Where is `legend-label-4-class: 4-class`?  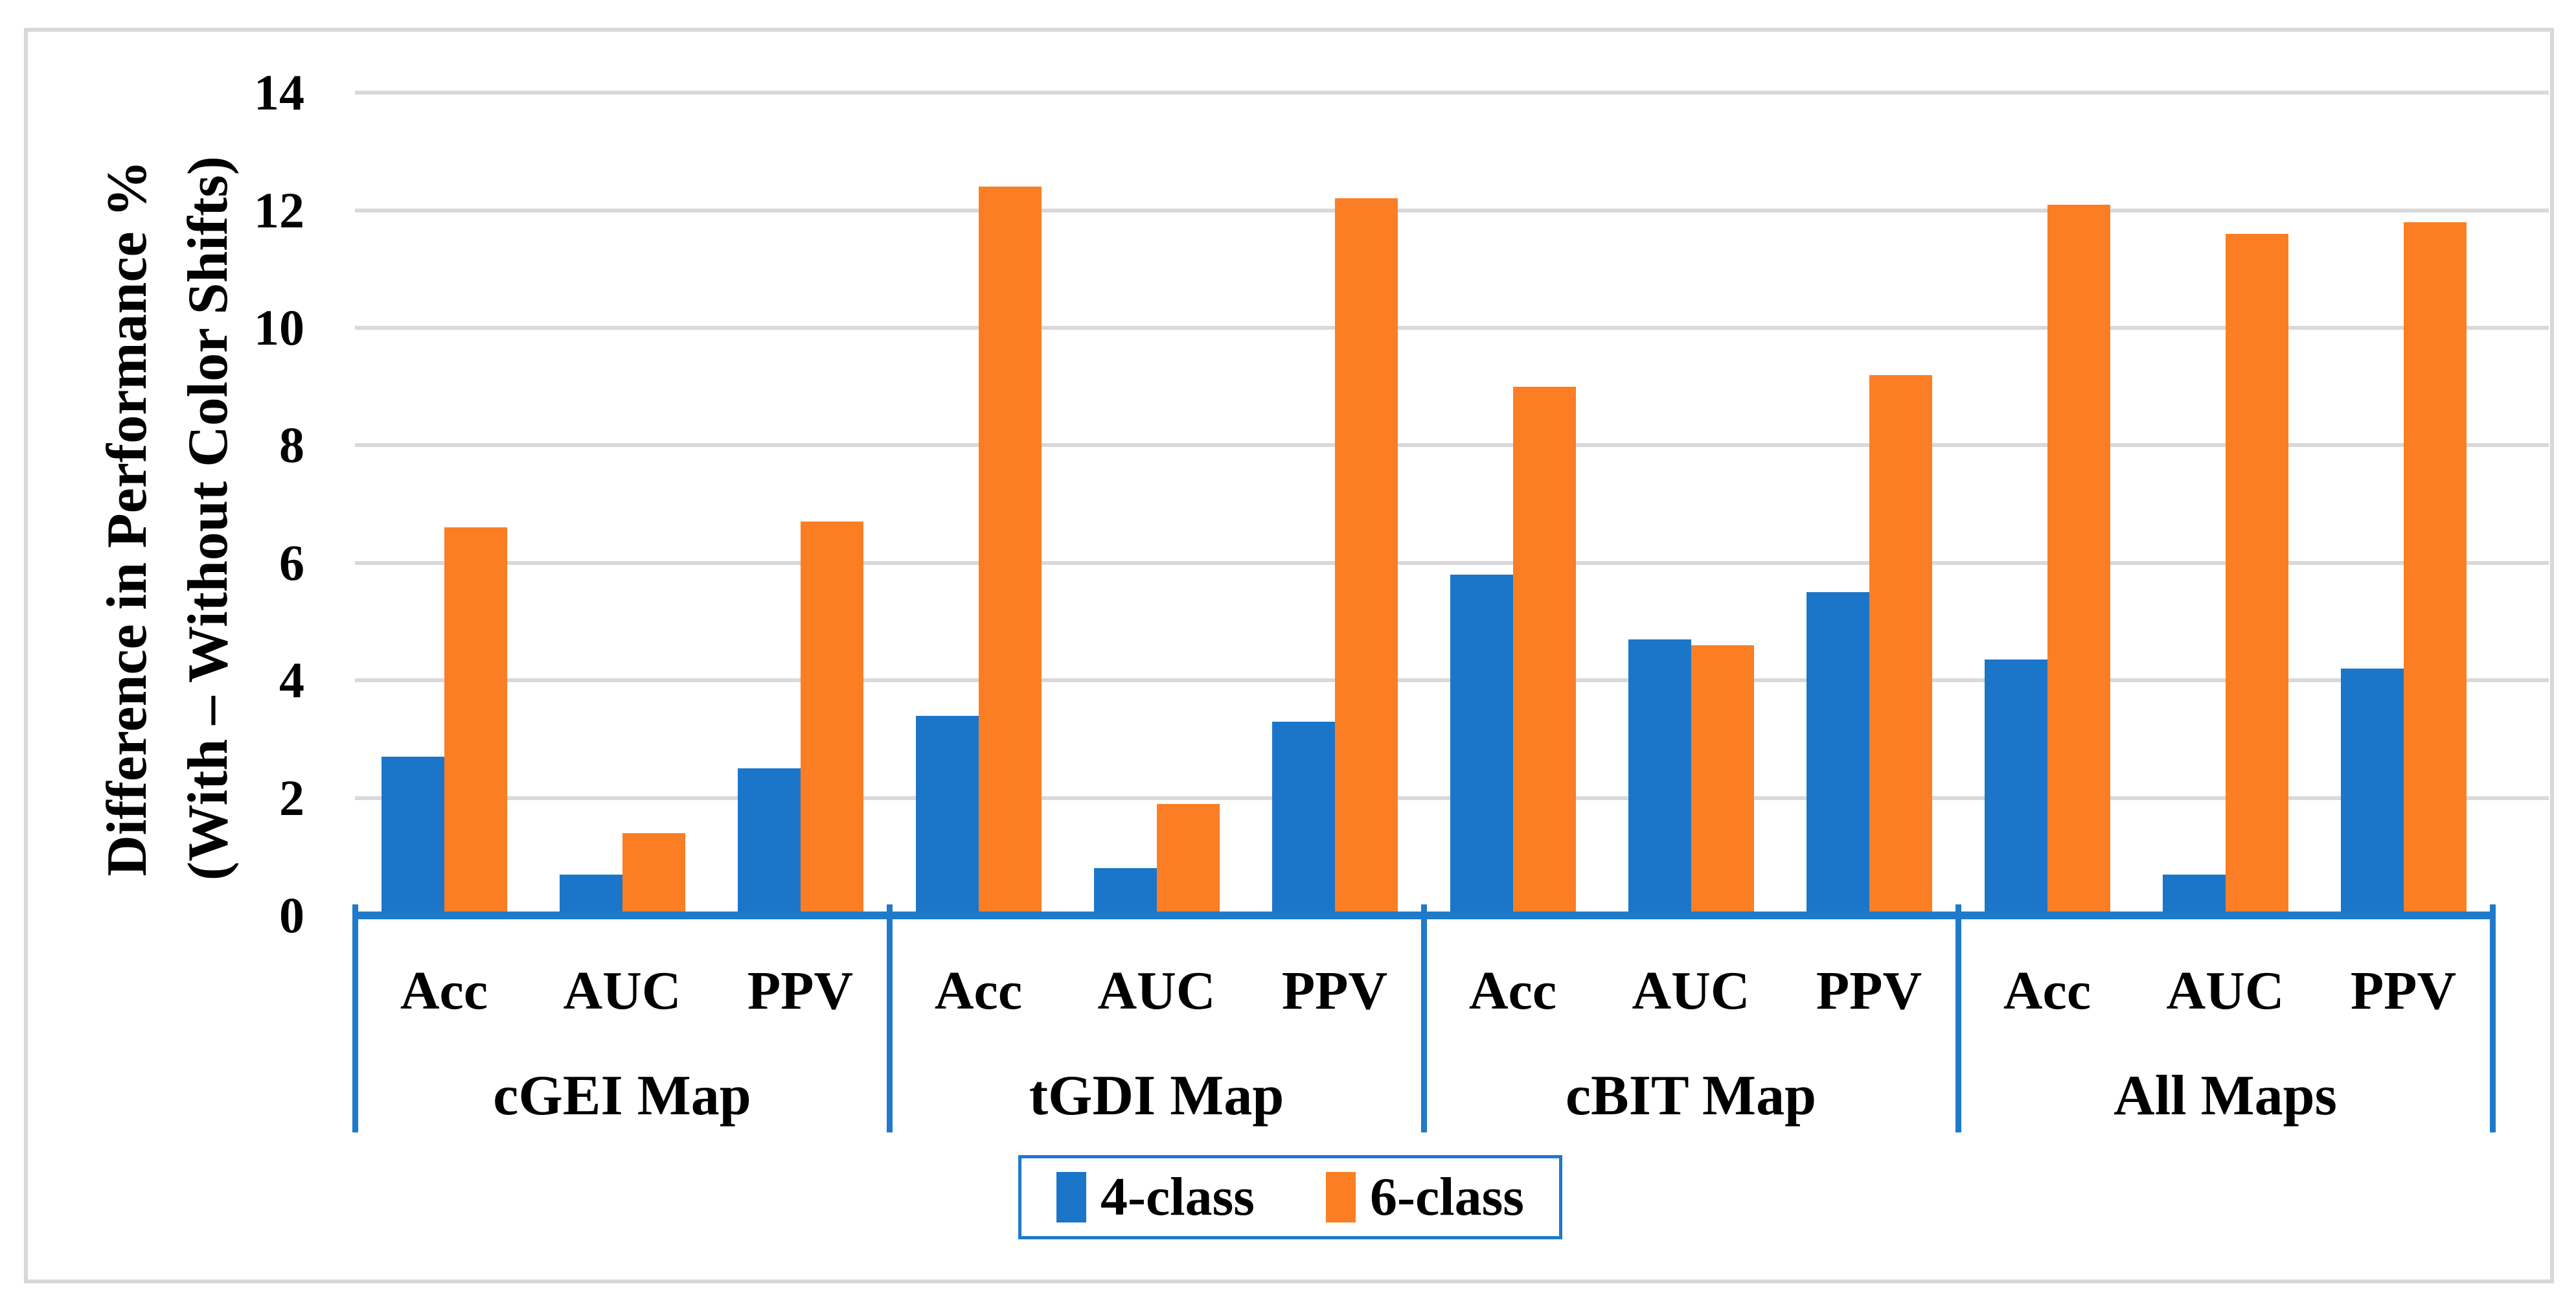 legend-label-4-class: 4-class is located at coordinates (1178, 1197).